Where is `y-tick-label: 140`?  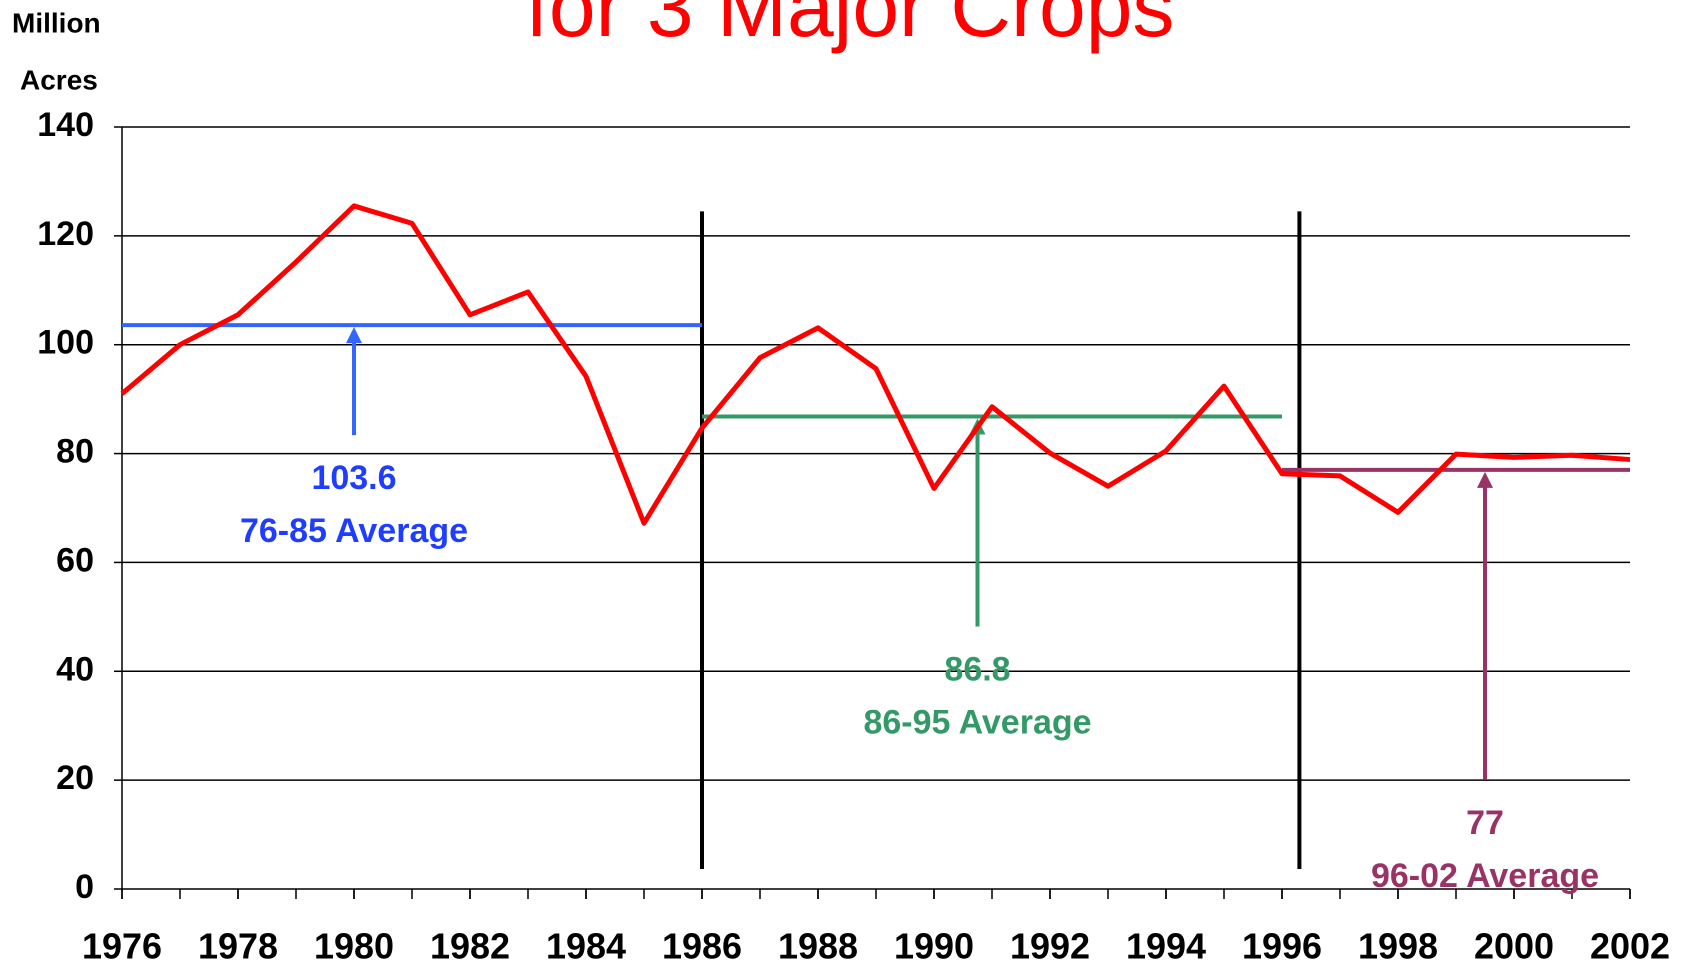
y-tick-label: 140 is located at coordinates (65, 125).